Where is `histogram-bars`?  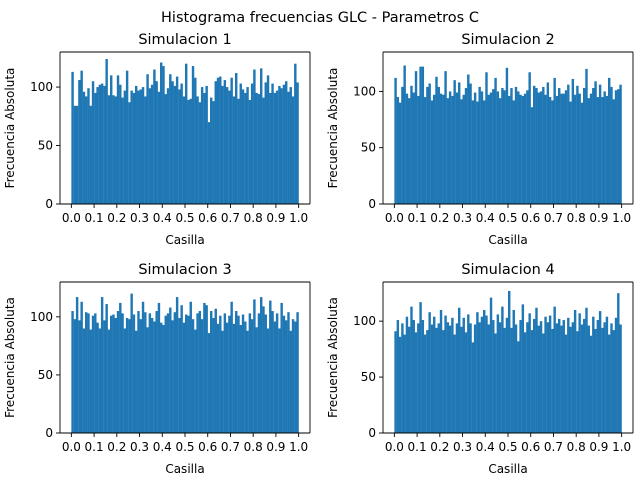 histogram-bars is located at coordinates (185, 132).